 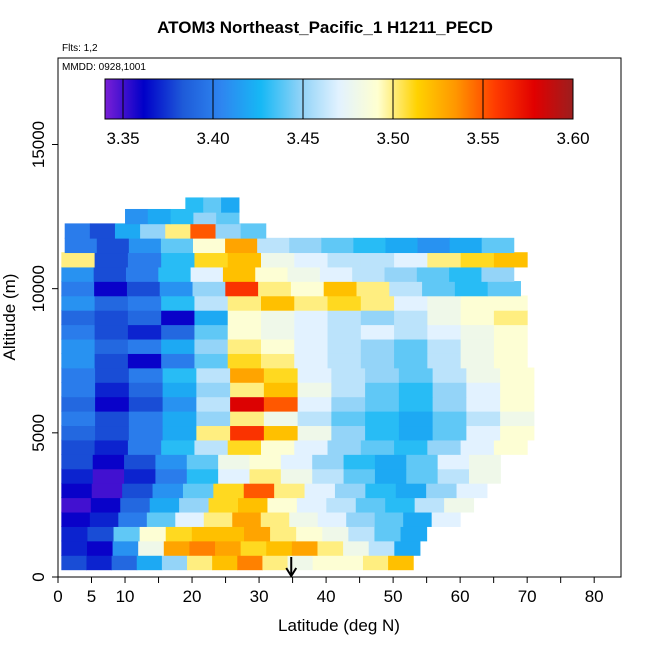 I want to click on y-tick-label: 5000, so click(x=38, y=433).